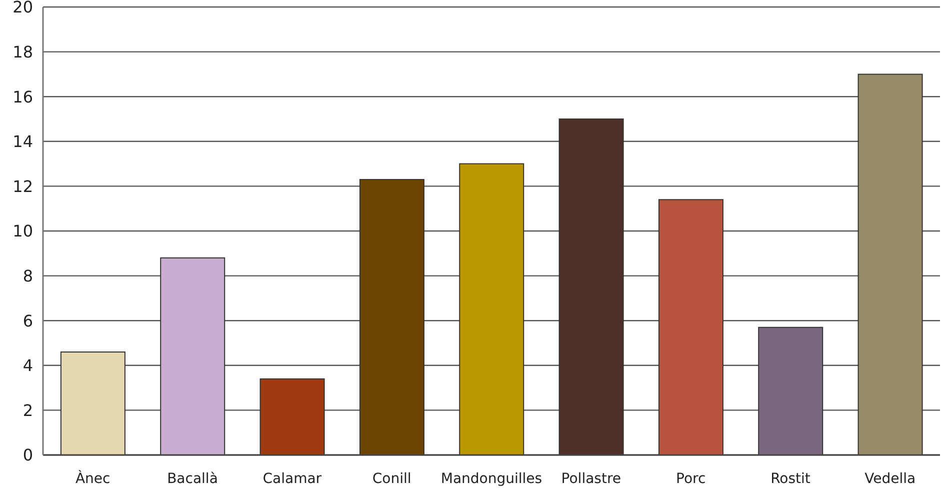 The height and width of the screenshot is (491, 945). Describe the element at coordinates (591, 478) in the screenshot. I see `x-tick-label: Pollastre` at that location.